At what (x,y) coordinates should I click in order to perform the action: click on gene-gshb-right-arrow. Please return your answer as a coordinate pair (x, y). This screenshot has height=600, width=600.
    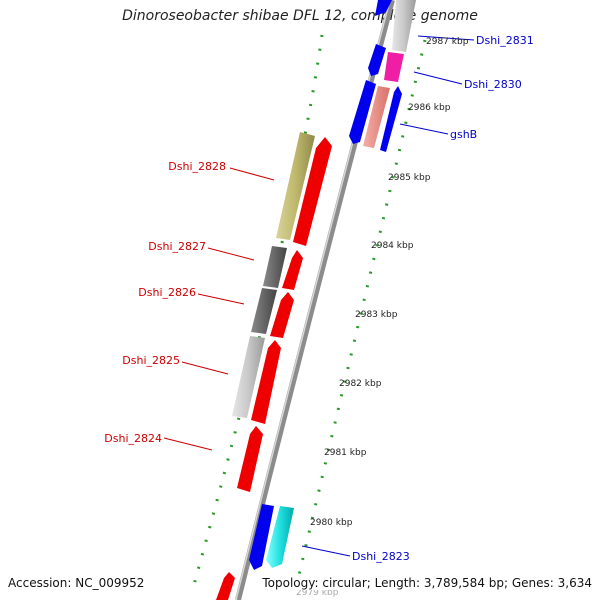
    Looking at the image, I should click on (391, 119).